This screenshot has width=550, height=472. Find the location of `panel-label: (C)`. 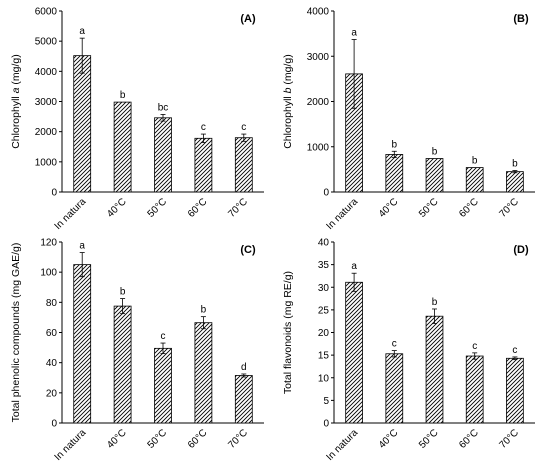

panel-label: (C) is located at coordinates (248, 250).